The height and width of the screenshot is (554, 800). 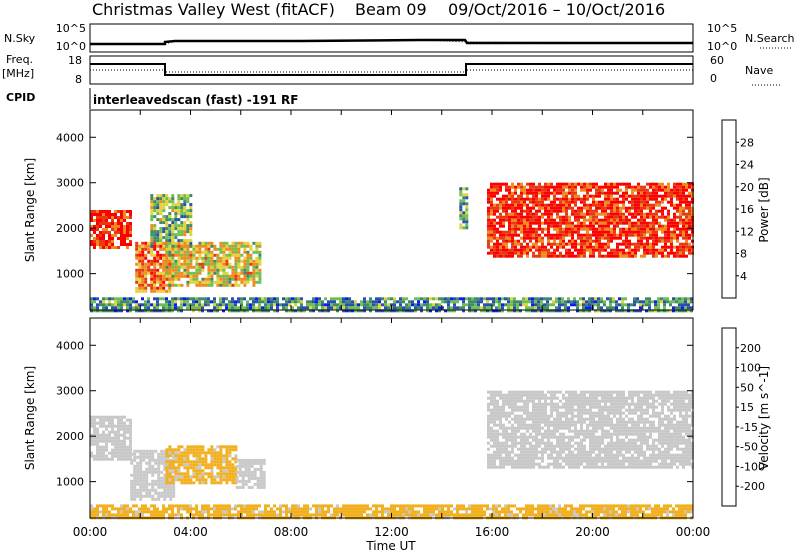 I want to click on nave-tick-top: 60, so click(x=717, y=60).